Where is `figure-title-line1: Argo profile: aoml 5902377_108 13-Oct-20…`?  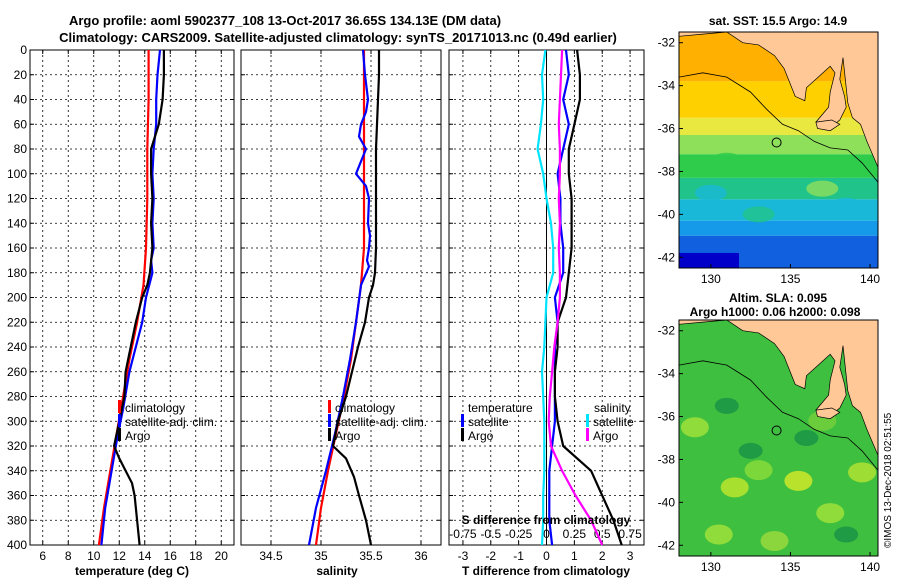
figure-title-line1: Argo profile: aoml 5902377_108 13-Oct-20… is located at coordinates (285, 20).